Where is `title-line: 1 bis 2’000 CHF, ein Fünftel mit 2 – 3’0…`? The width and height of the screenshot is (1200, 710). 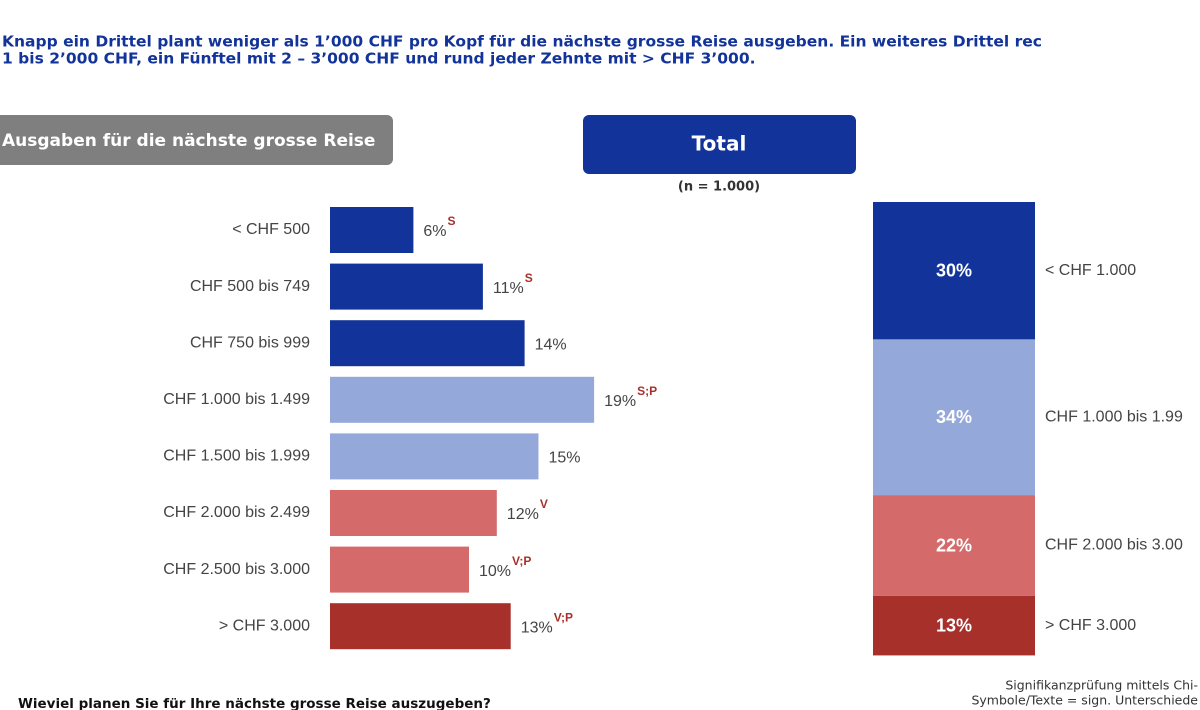 title-line: 1 bis 2’000 CHF, ein Fünftel mit 2 – 3’0… is located at coordinates (379, 59).